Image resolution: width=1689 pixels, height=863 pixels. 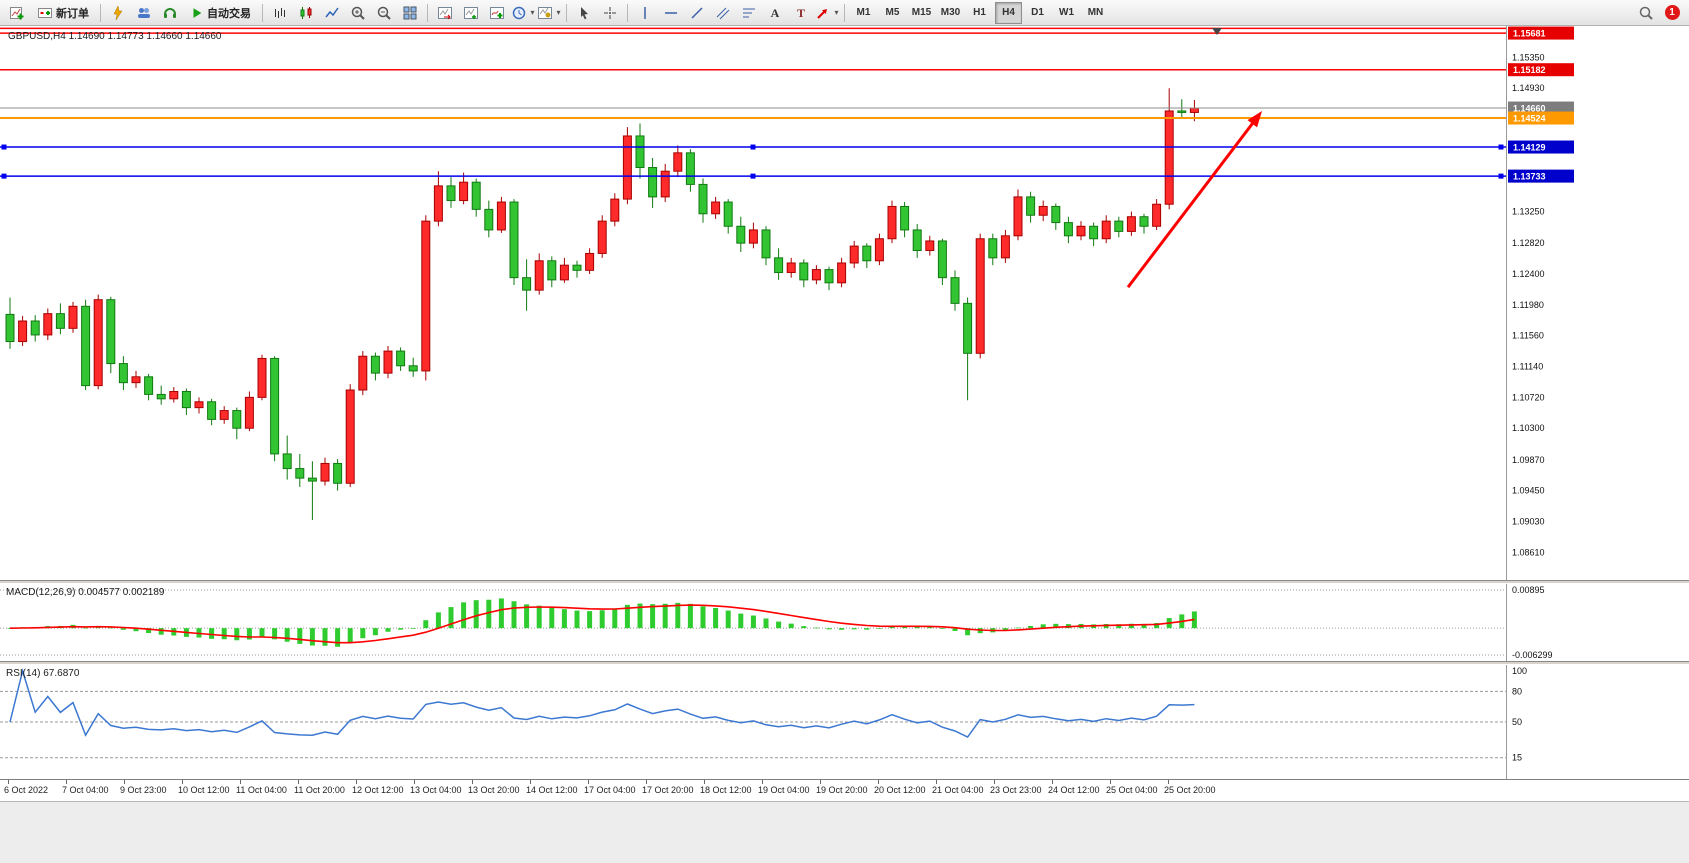 What do you see at coordinates (1528, 57) in the screenshot?
I see `price-axis-label: 1.15350` at bounding box center [1528, 57].